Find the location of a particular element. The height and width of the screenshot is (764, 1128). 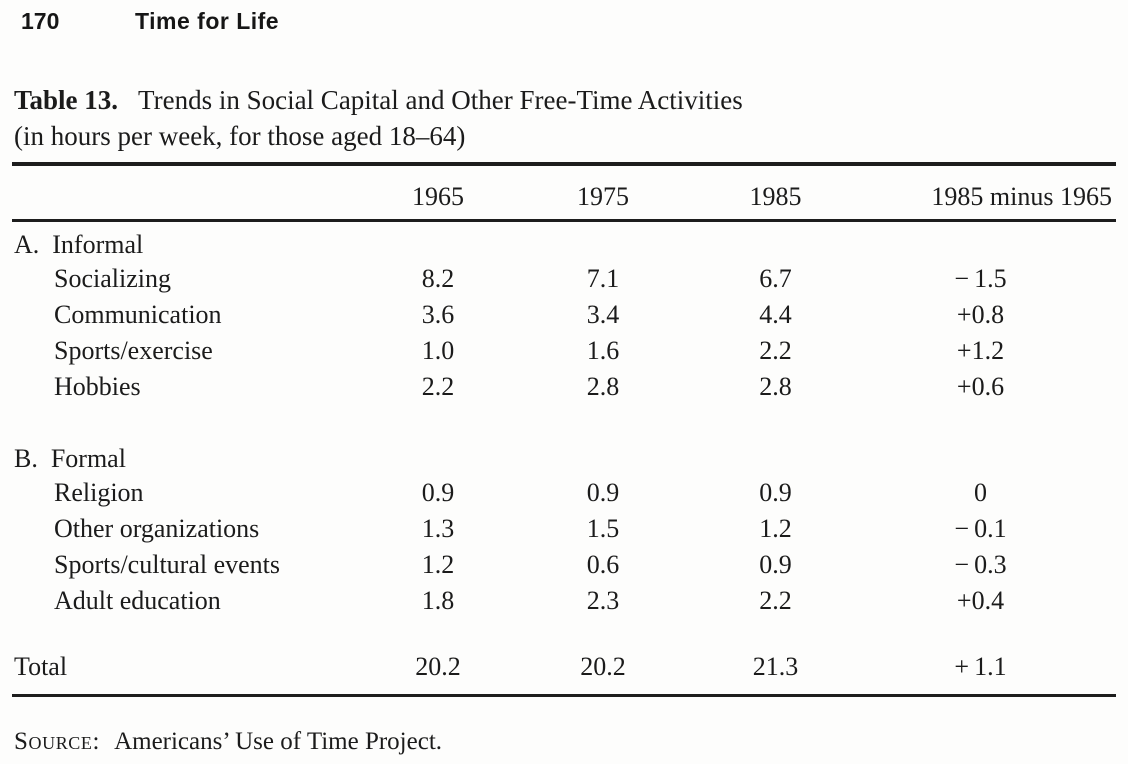

table-header-row: 1965 1975 1985 1985 minus 1965 is located at coordinates (564, 192).